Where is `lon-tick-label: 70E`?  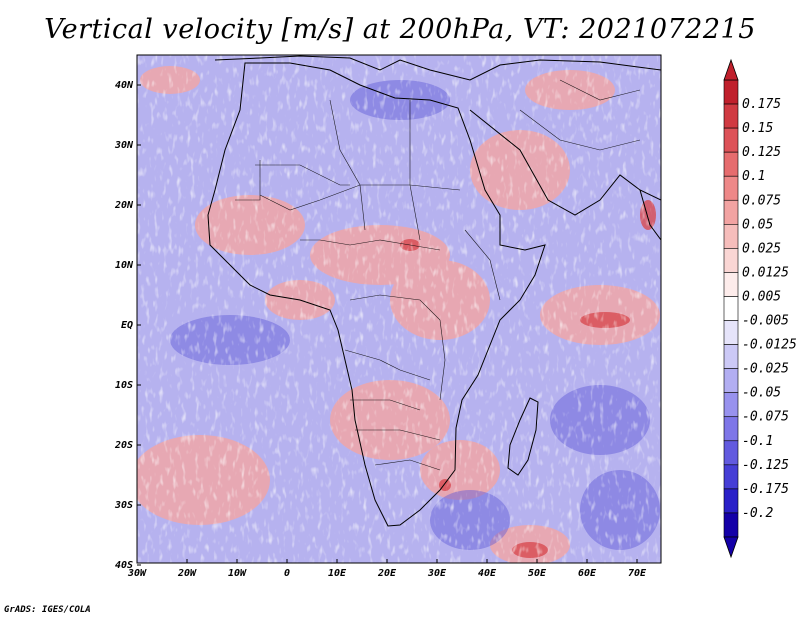
lon-tick-label: 70E is located at coordinates (637, 573).